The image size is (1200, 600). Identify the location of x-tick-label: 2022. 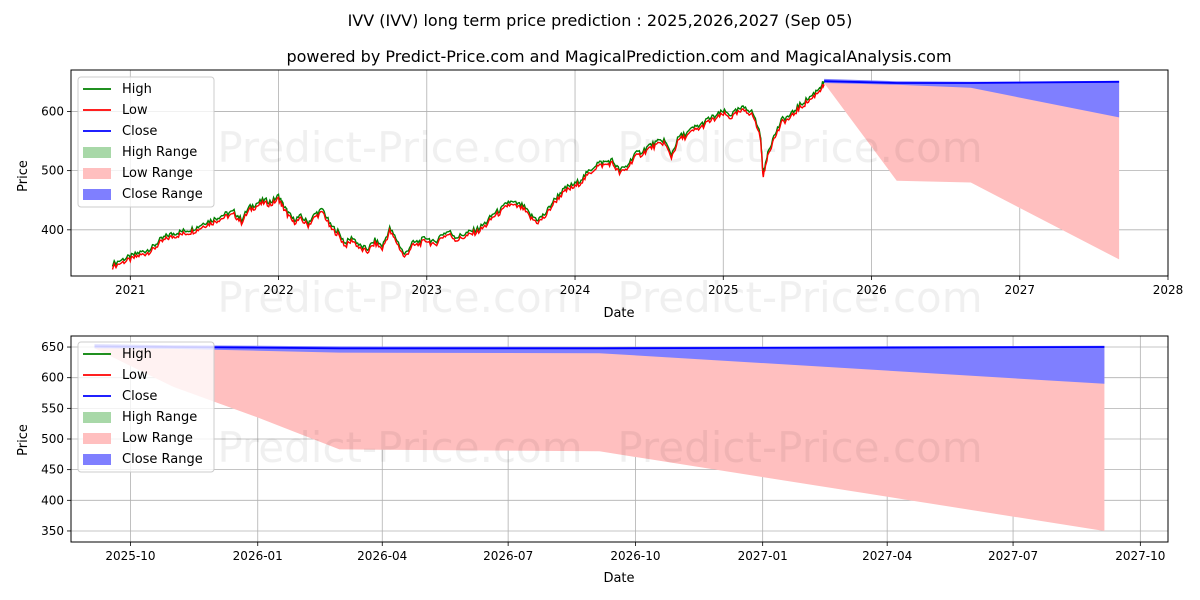
(278, 290).